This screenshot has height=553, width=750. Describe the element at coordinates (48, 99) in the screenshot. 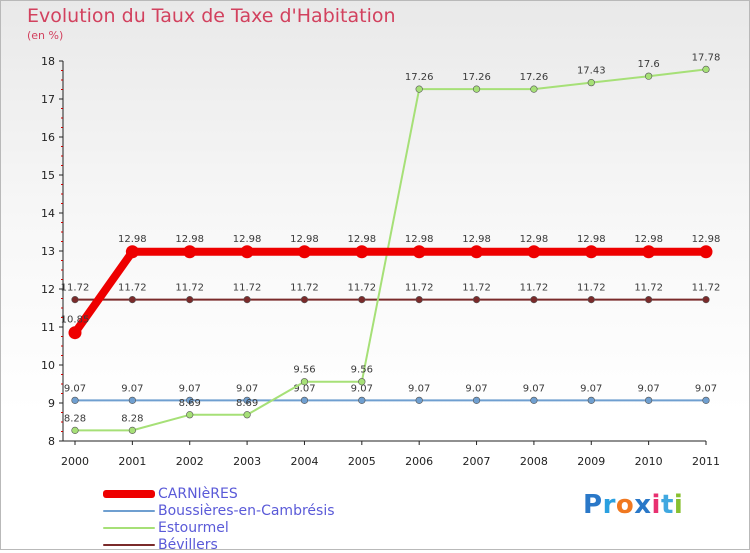

I see `y-tick-label: 17` at that location.